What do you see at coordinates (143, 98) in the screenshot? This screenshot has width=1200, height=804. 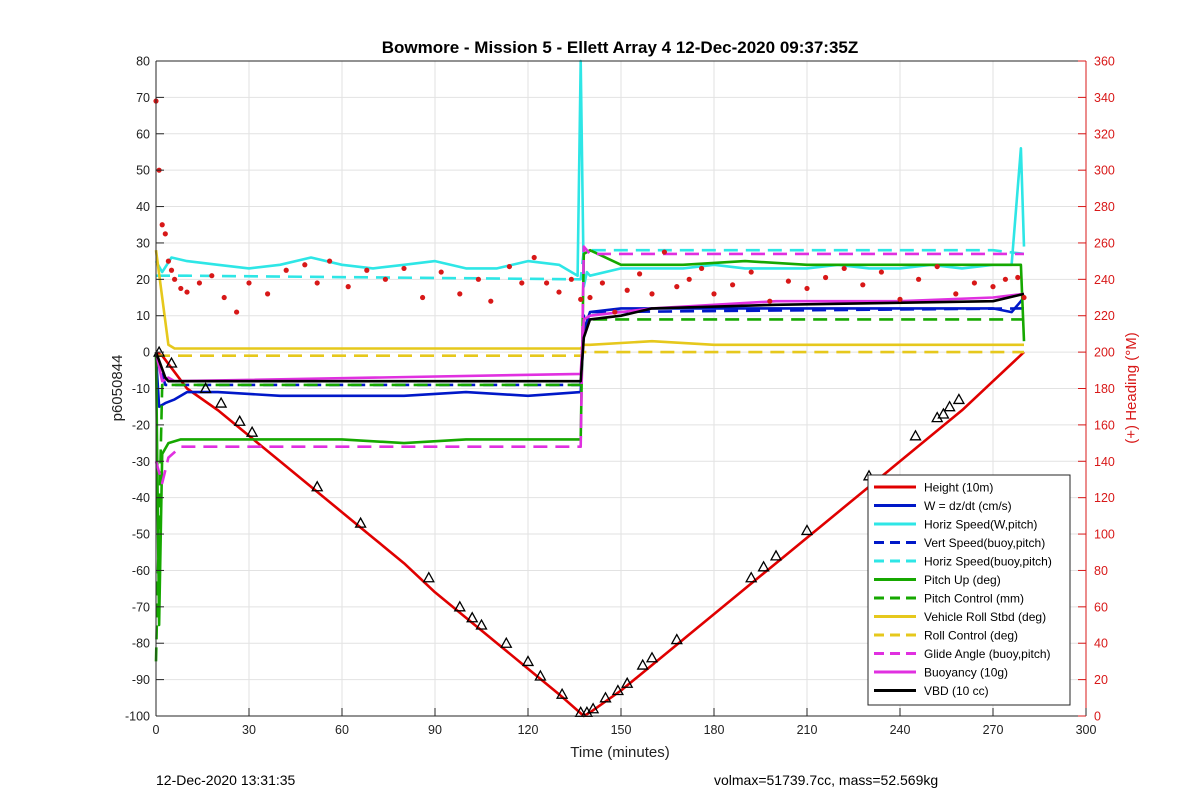 I see `y-tick-label: 70` at bounding box center [143, 98].